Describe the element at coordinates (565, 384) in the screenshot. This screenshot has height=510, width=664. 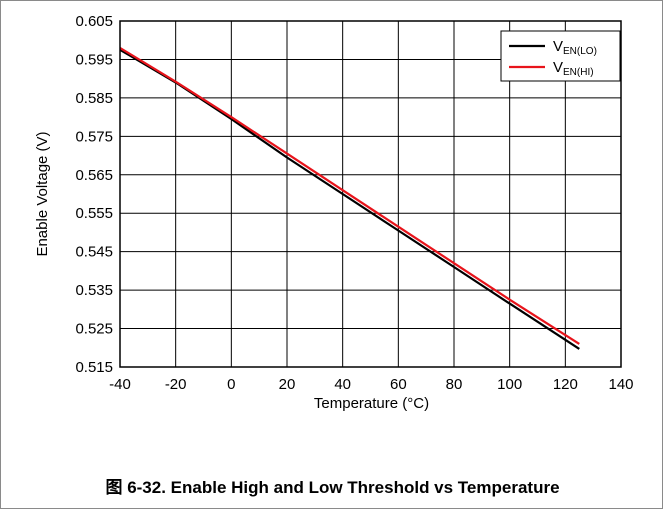
I see `x-tick-label: 120` at that location.